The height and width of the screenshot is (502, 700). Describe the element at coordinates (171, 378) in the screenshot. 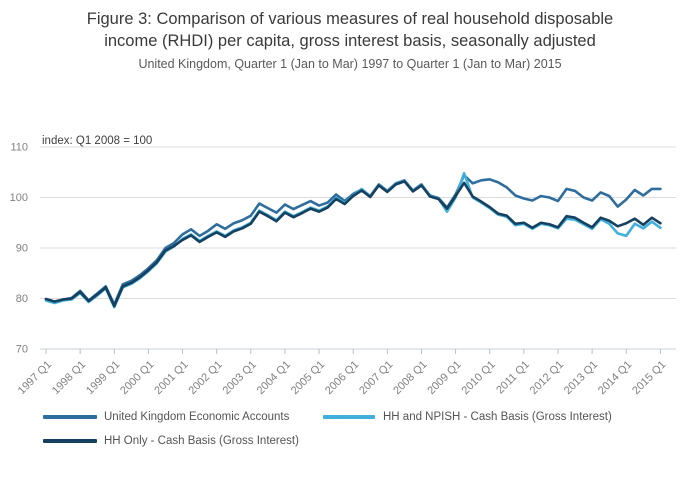

I see `x-tick-label: 2001 Q1` at that location.